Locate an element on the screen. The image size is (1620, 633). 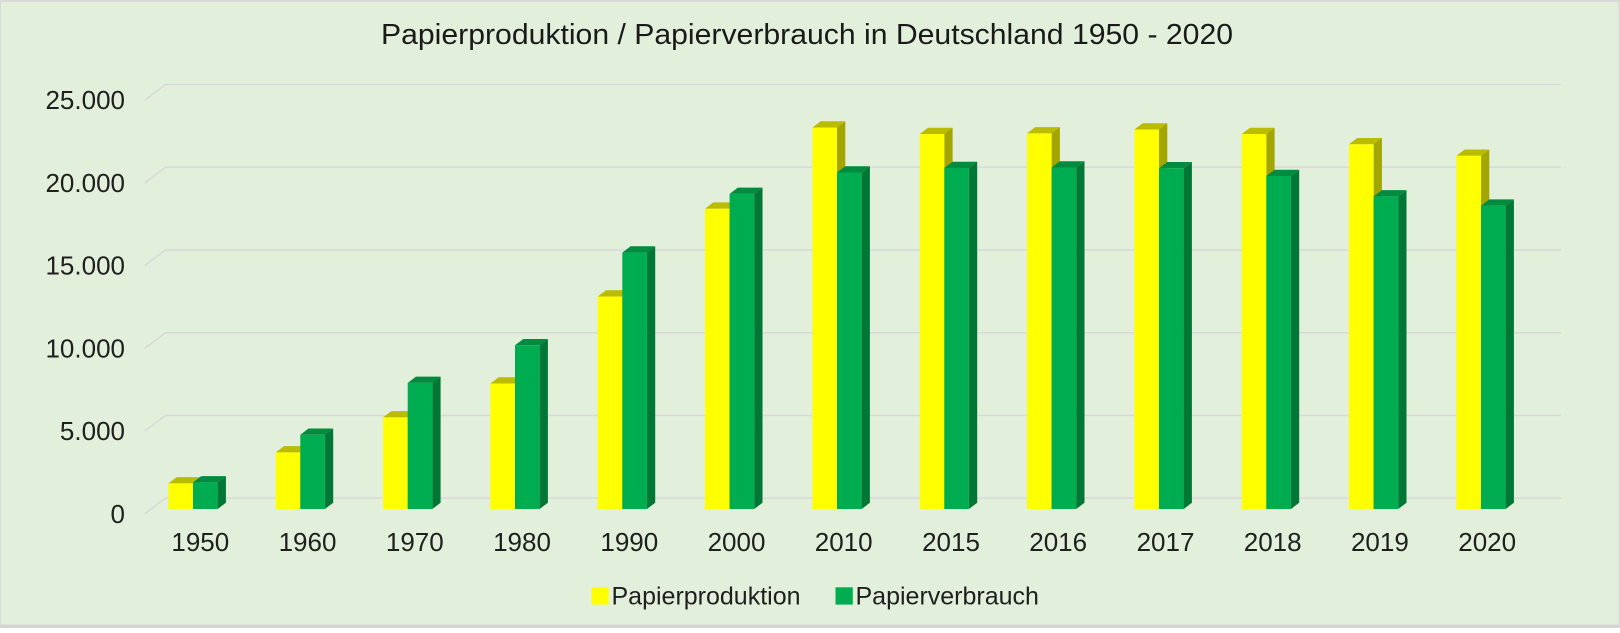
svg-text: 2000 is located at coordinates (737, 542).